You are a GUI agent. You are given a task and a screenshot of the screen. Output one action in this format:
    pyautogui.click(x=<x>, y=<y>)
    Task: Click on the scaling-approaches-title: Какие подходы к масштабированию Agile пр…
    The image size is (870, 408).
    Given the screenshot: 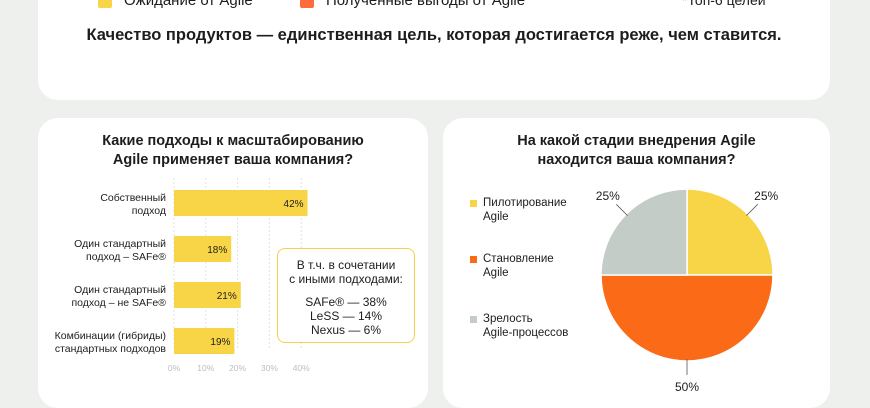 What is the action you would take?
    pyautogui.click(x=233, y=151)
    